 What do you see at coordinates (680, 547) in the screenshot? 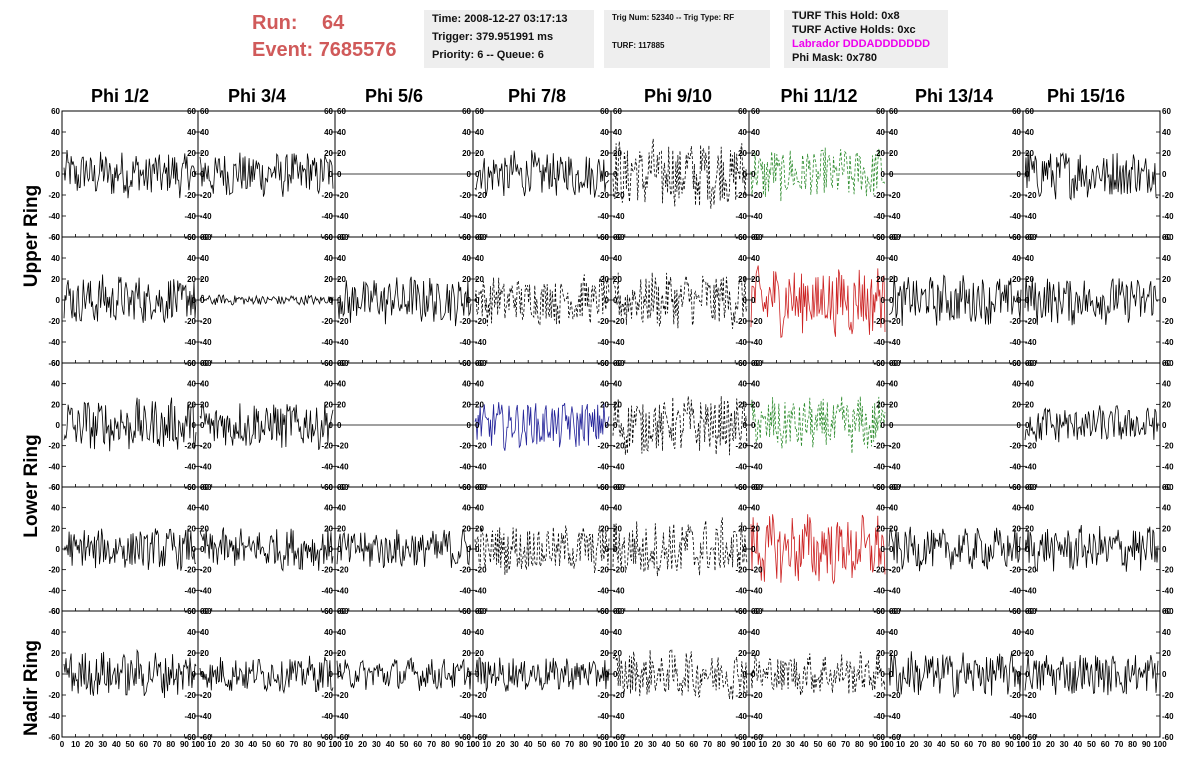
I see `waveform-trace-r3-c4` at bounding box center [680, 547].